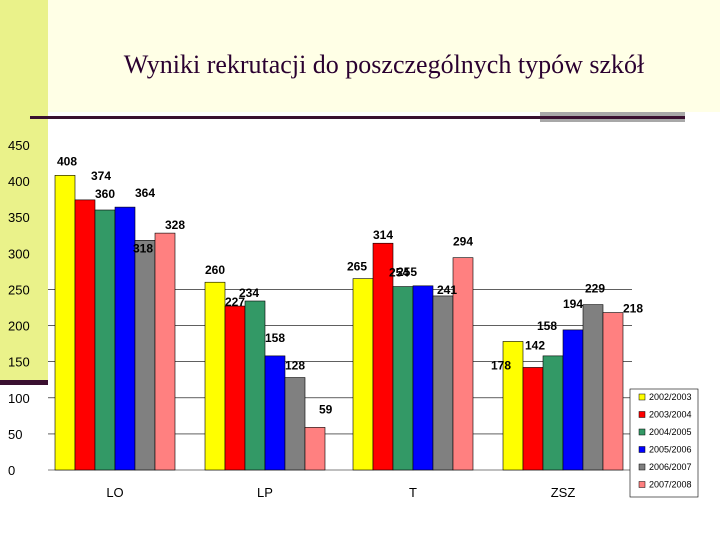 This screenshot has height=540, width=720. Describe the element at coordinates (19, 253) in the screenshot. I see `y-tick-label: 300` at that location.